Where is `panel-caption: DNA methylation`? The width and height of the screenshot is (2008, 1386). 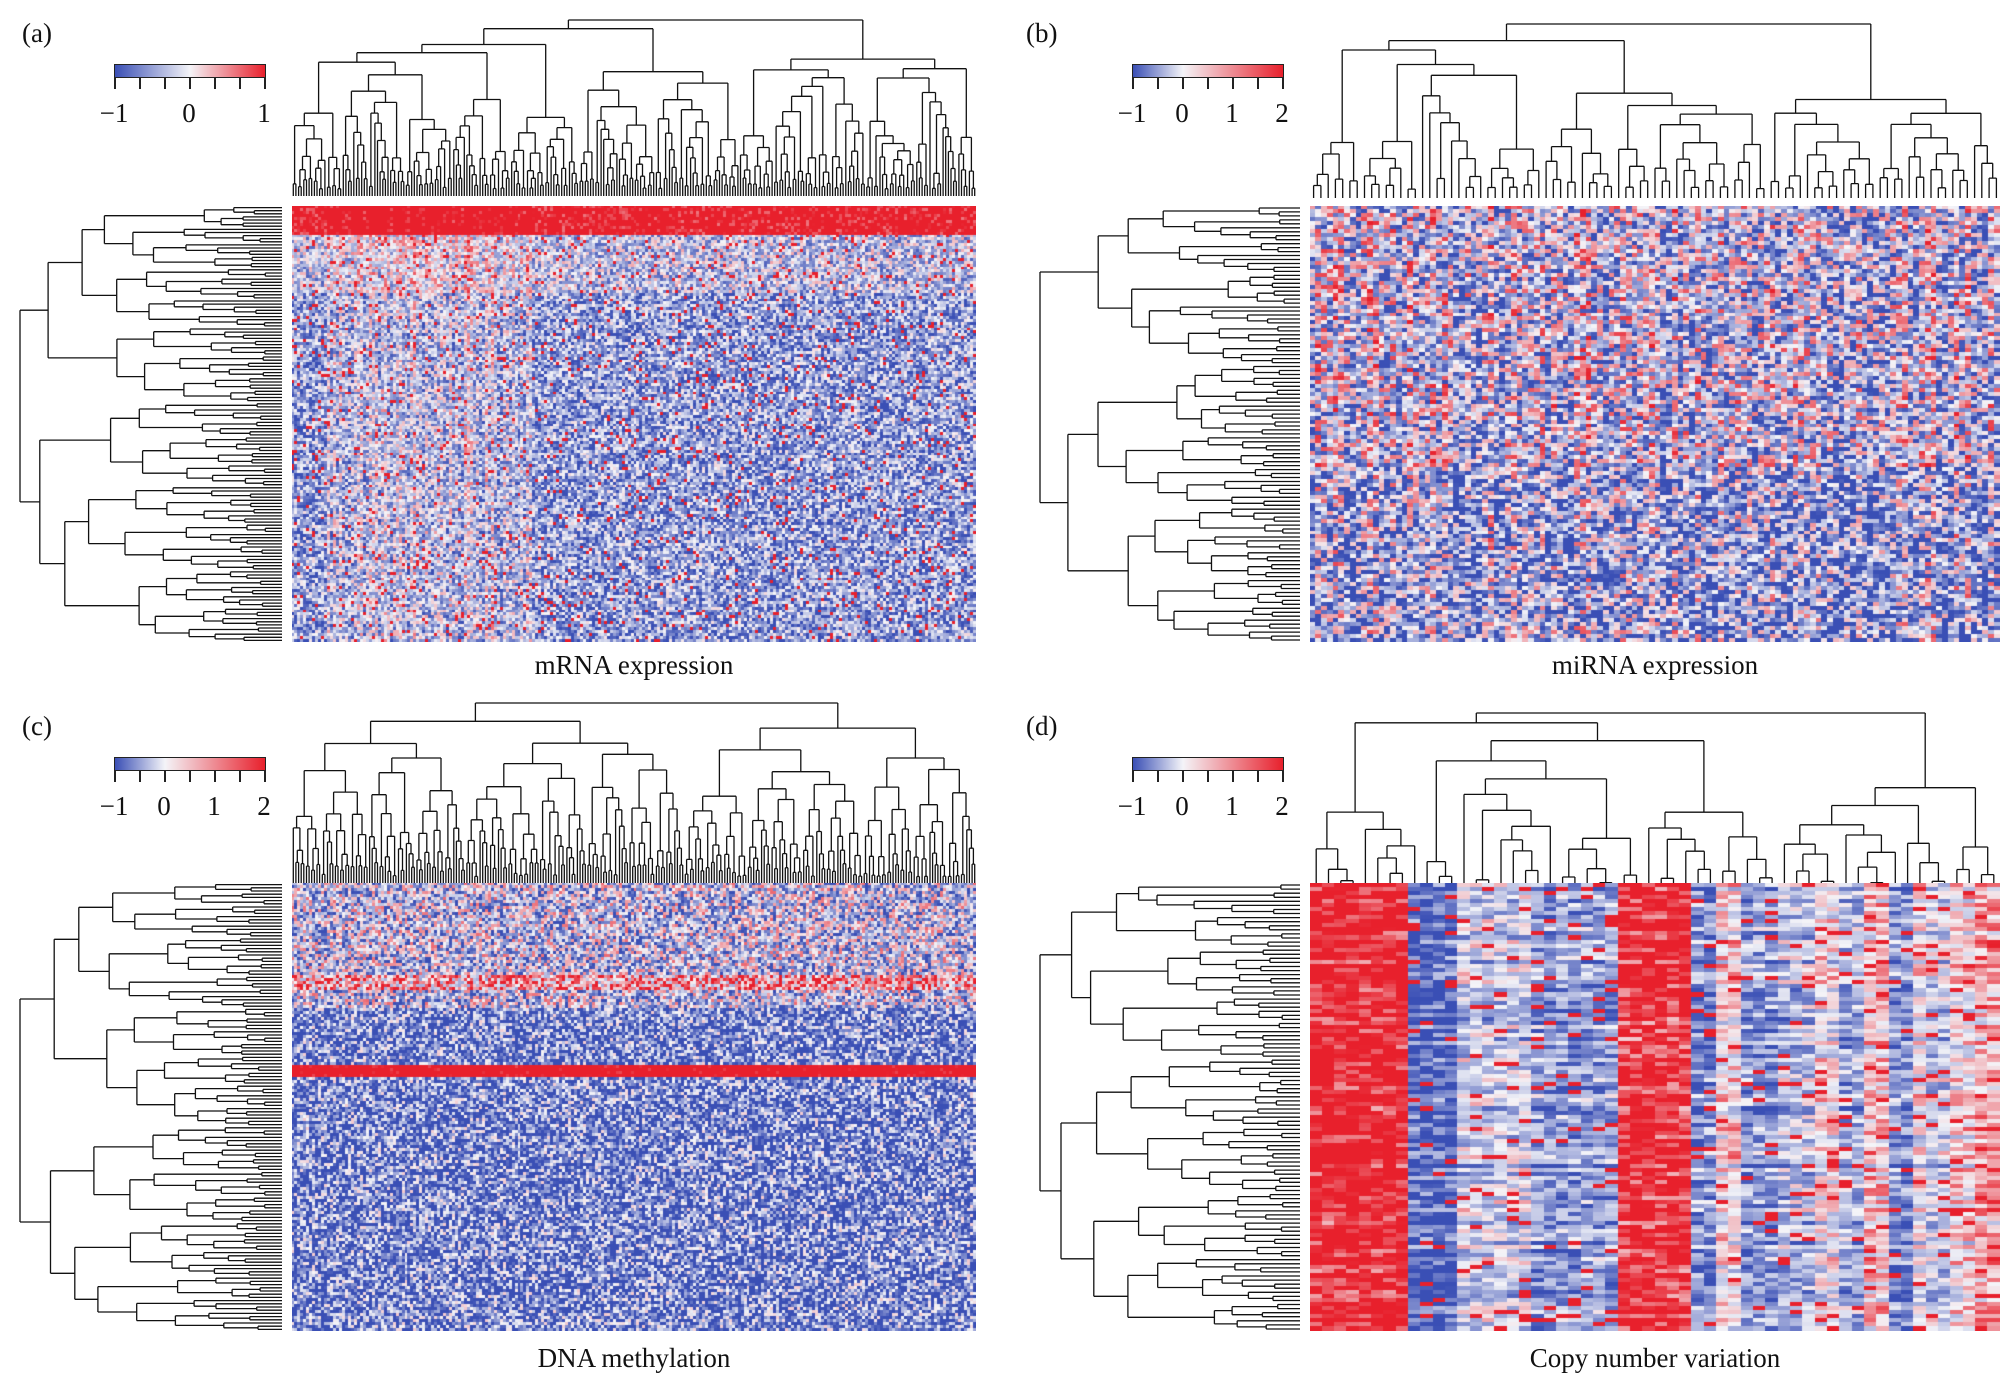
panel-caption: DNA methylation is located at coordinates (634, 1358).